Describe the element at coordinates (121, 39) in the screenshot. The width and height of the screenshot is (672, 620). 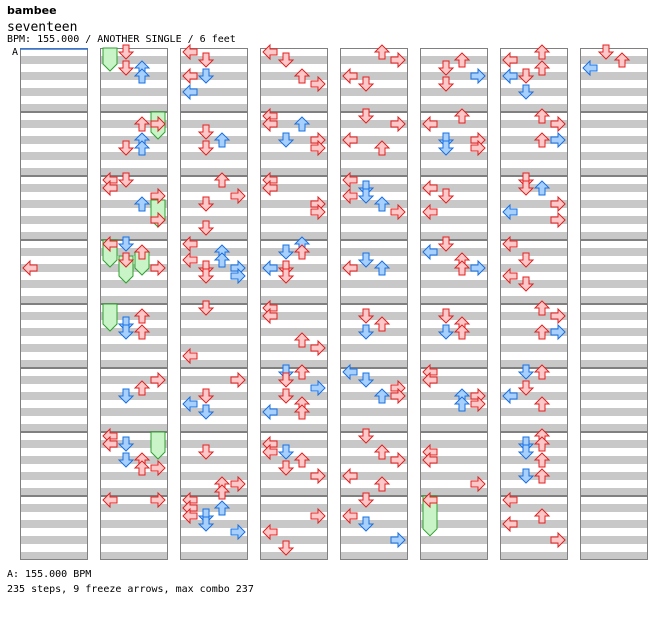
I see `chart-info: BPM: 155.000 / ANOTHER SINGLE / 6 feet` at that location.